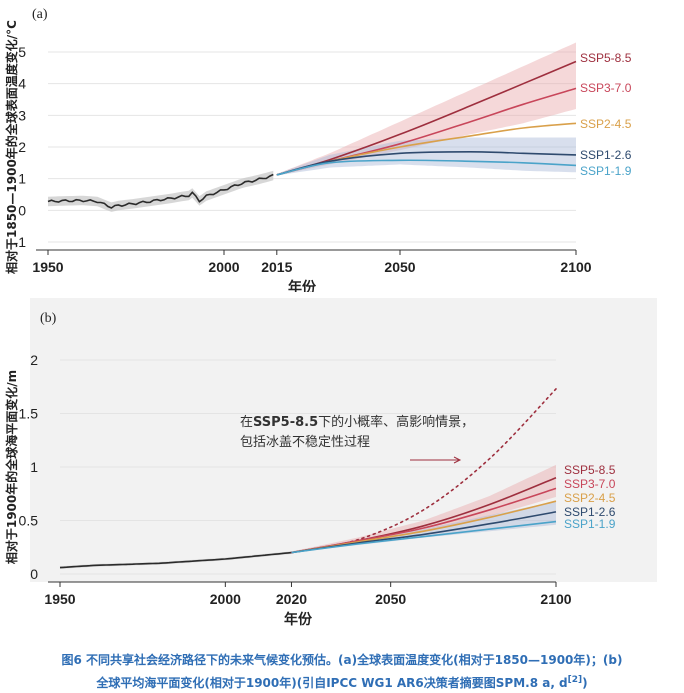  Describe the element at coordinates (305, 442) in the screenshot. I see `chart-b-annotation-line-2: 包括冰盖不稳定性过程` at that location.